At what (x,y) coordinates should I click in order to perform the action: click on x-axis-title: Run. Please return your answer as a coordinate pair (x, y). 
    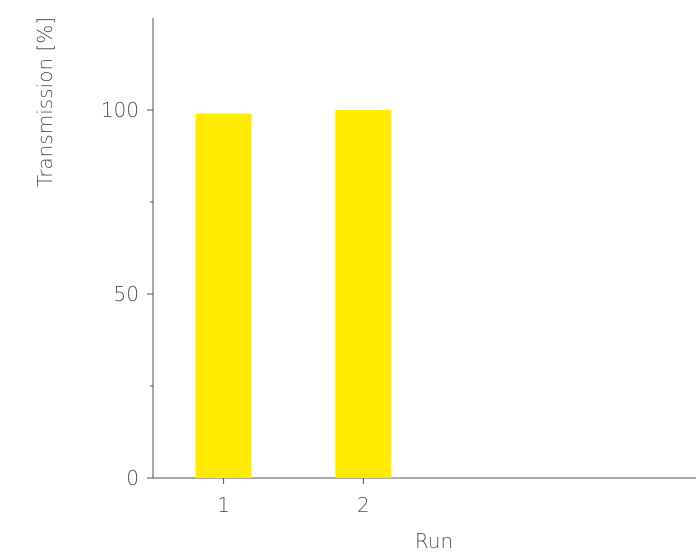
    Looking at the image, I should click on (434, 541).